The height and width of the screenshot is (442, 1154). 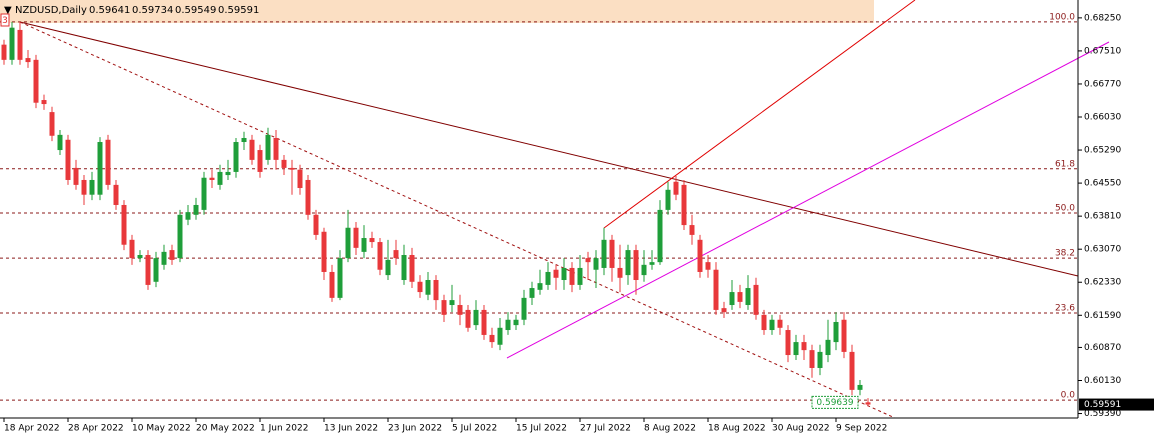 I want to click on y-tick-label: 0.60870, so click(x=1102, y=348).